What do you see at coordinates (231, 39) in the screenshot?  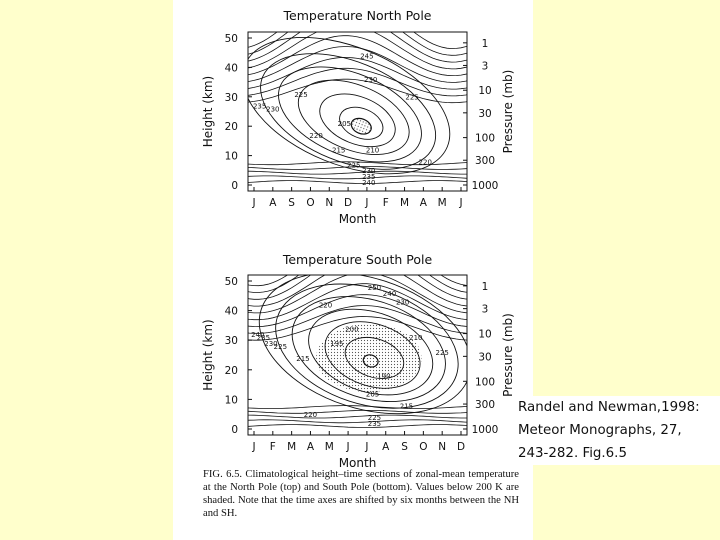 I see `y-tick-label: 50` at bounding box center [231, 39].